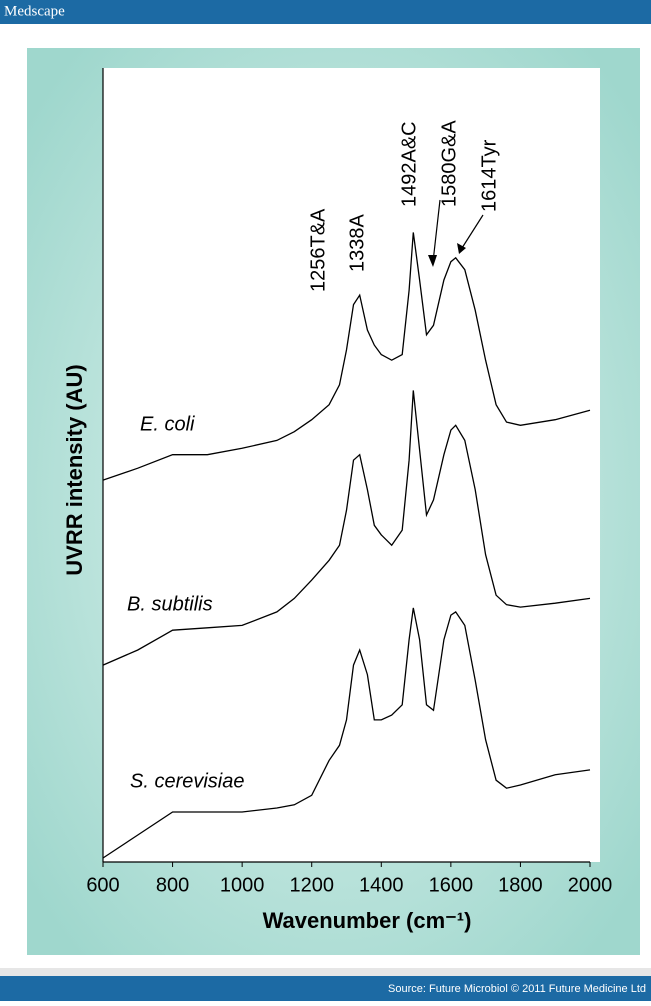  What do you see at coordinates (311, 885) in the screenshot?
I see `x-tick-label: 1200` at bounding box center [311, 885].